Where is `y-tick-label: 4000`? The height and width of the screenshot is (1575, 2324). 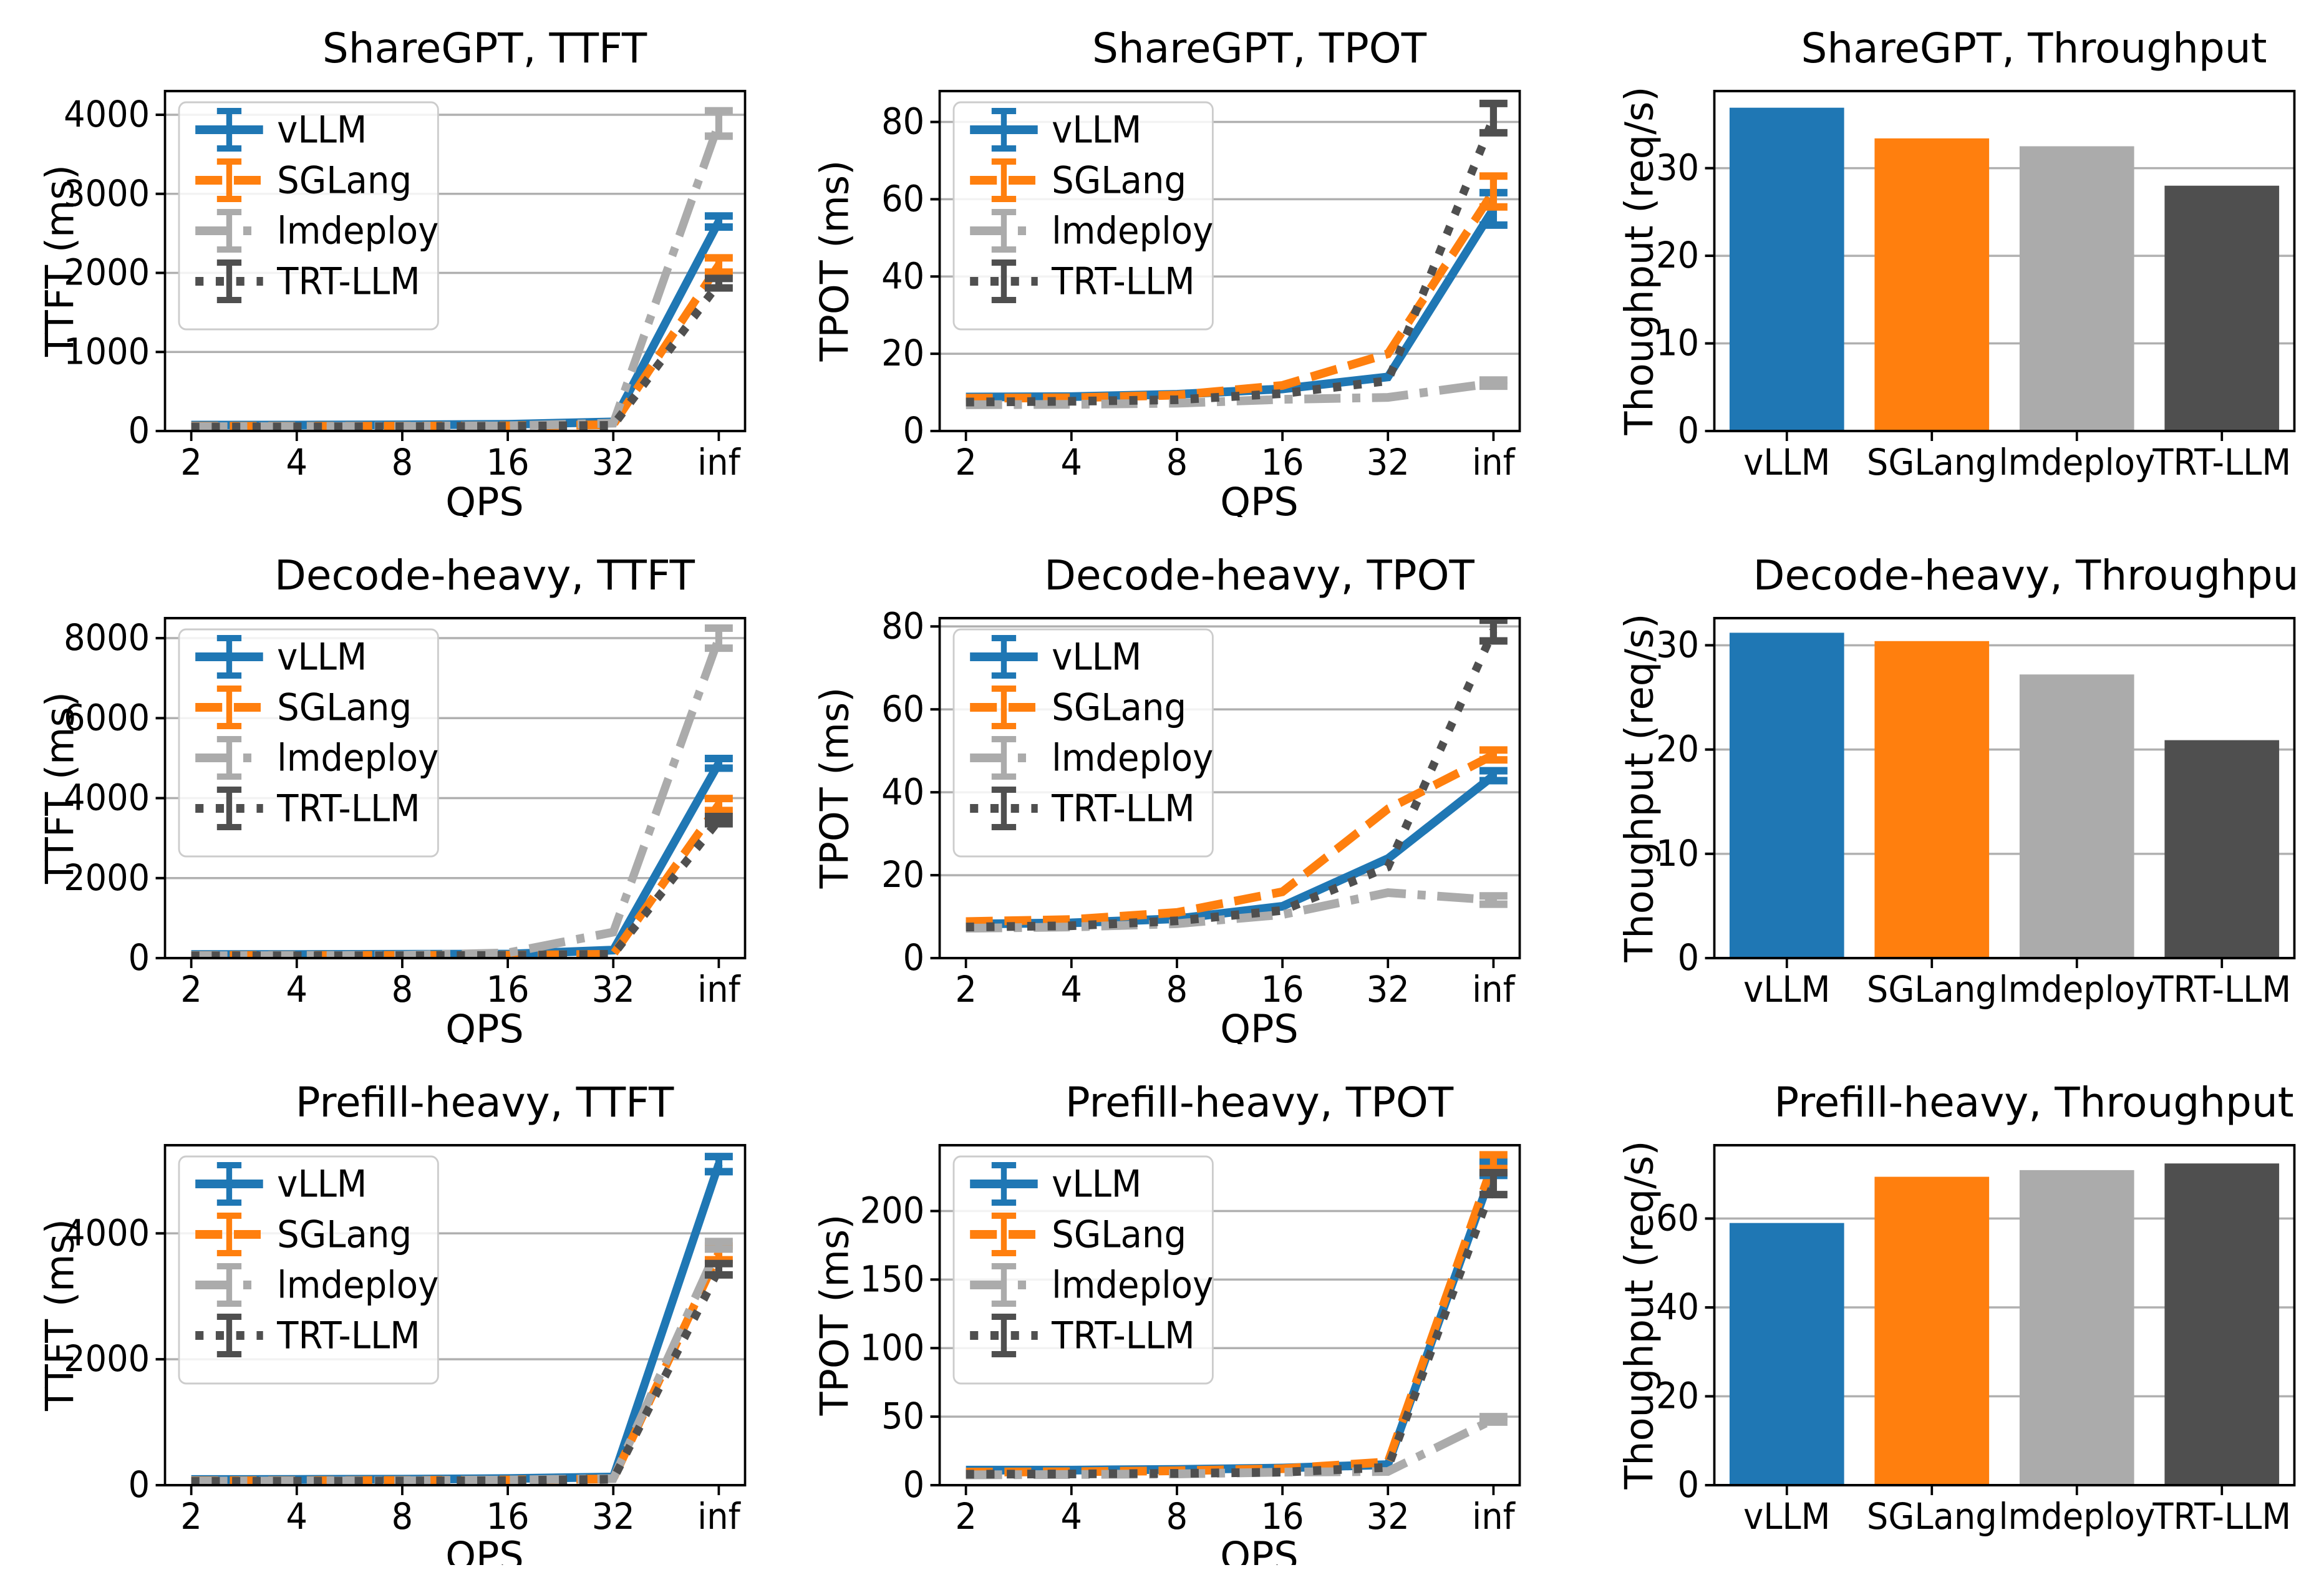
y-tick-label: 4000 is located at coordinates (107, 798).